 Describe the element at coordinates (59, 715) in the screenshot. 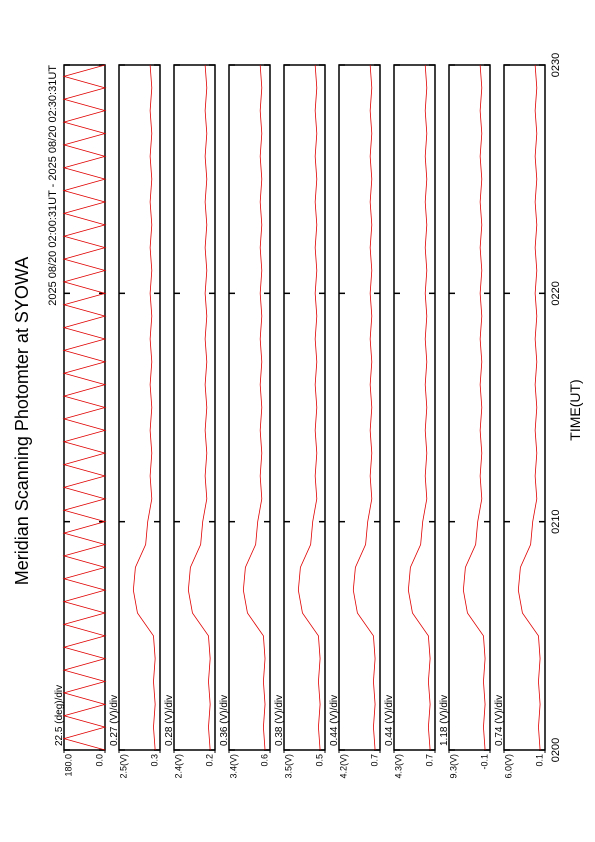

I see `scale-annotation: 22.5 (deg)/div` at that location.